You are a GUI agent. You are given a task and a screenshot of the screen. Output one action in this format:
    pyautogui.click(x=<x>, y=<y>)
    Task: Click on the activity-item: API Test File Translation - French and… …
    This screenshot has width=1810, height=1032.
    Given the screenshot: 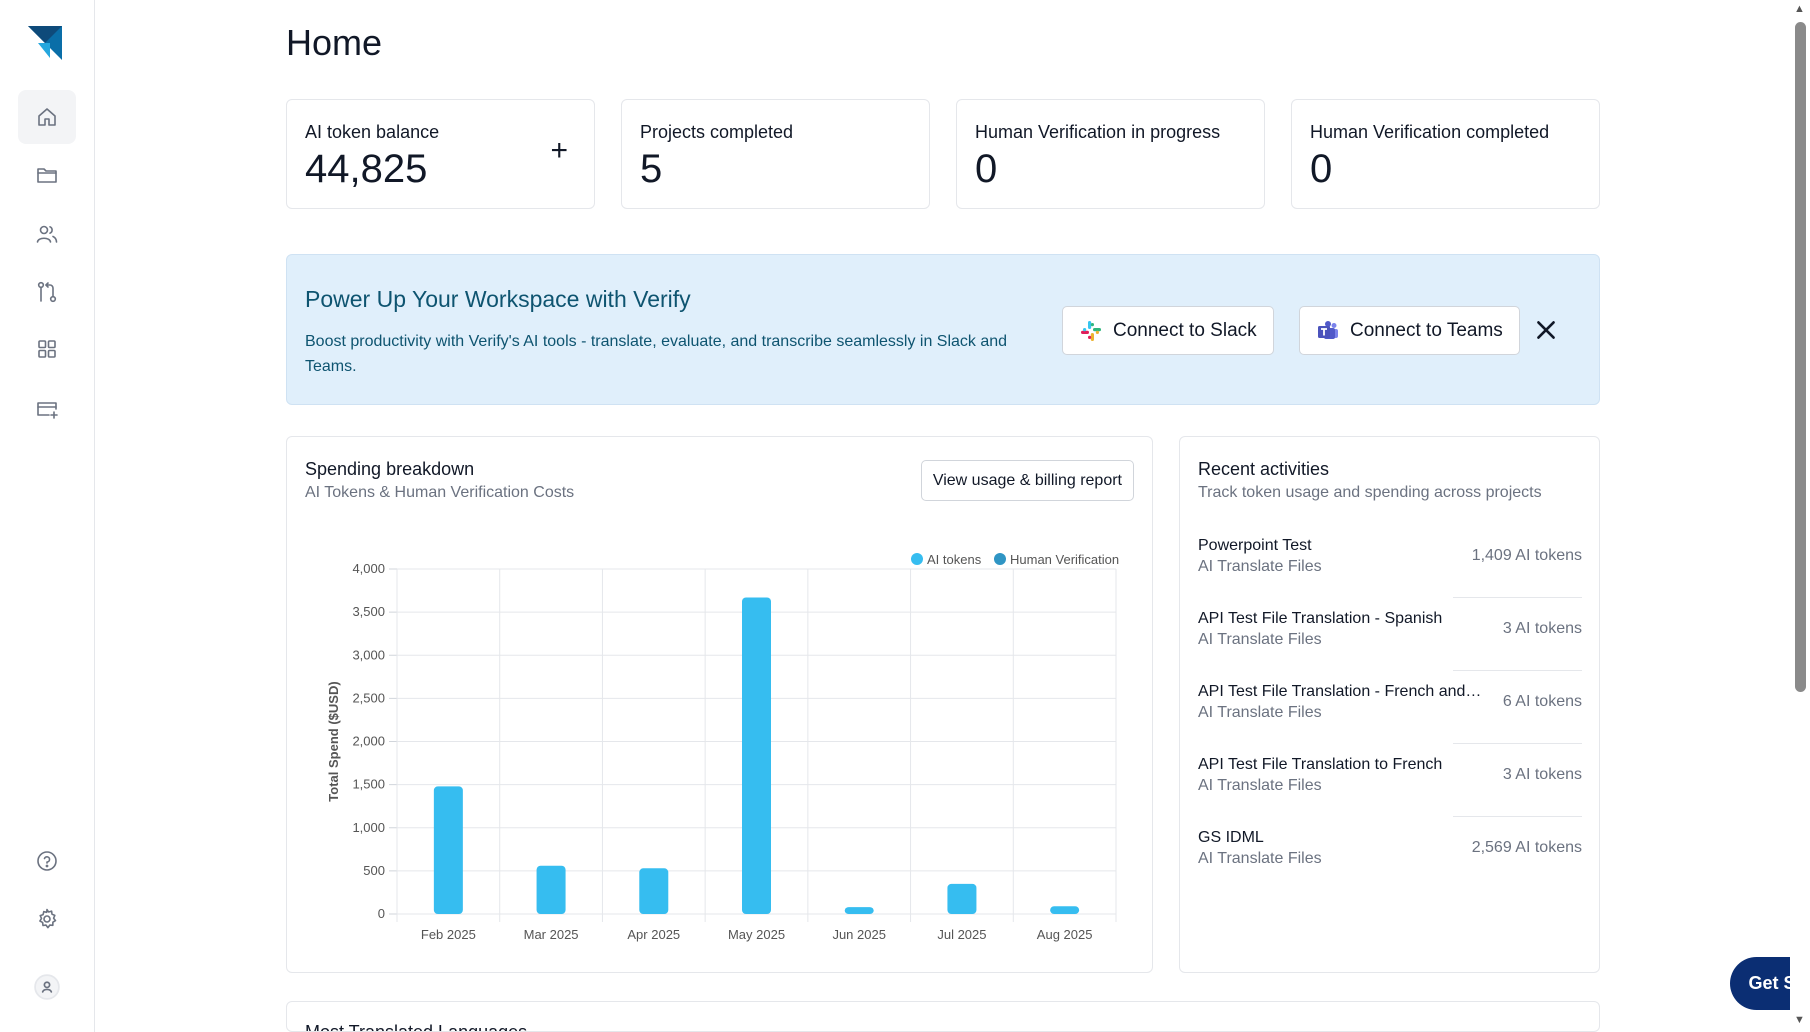 What is the action you would take?
    pyautogui.click(x=1390, y=707)
    